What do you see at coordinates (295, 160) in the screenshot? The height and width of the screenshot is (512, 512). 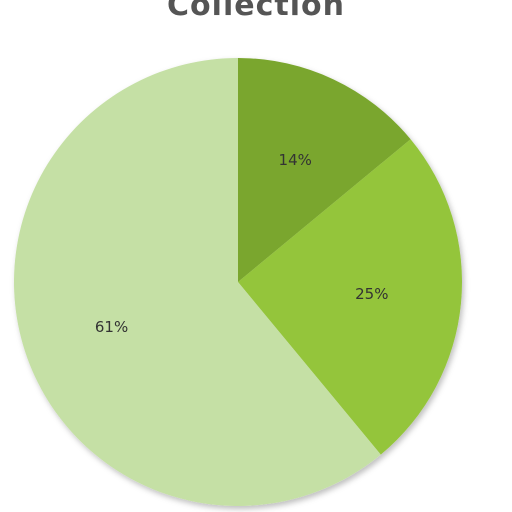 I see `pie-slice-label-1: 14%` at bounding box center [295, 160].